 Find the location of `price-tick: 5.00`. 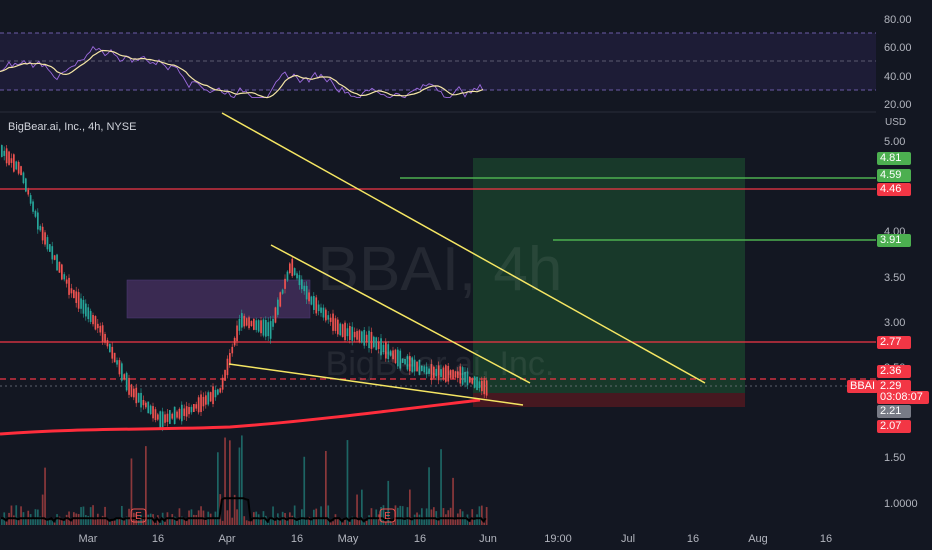

price-tick: 5.00 is located at coordinates (894, 142).